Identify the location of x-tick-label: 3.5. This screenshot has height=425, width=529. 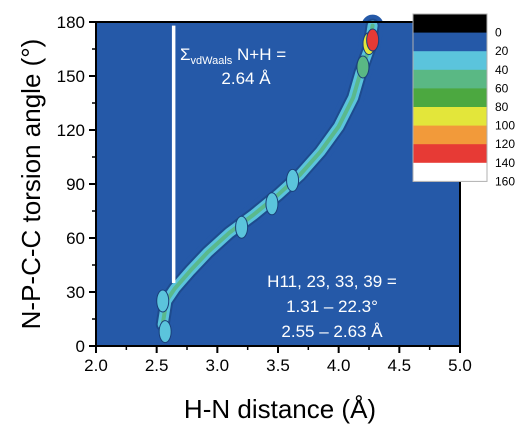
(278, 365).